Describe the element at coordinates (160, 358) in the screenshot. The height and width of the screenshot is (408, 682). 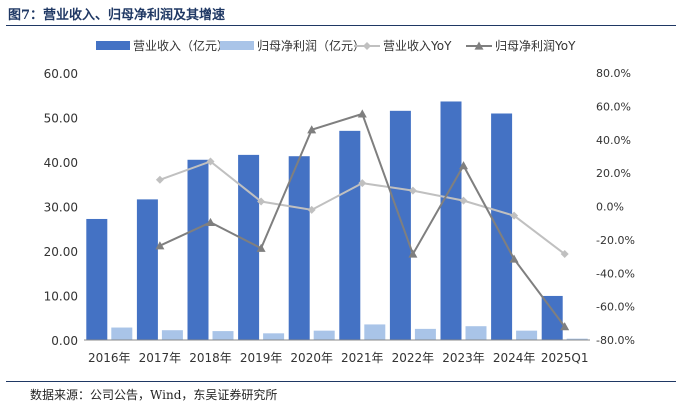
I see `x-tick-label: 2017年` at that location.